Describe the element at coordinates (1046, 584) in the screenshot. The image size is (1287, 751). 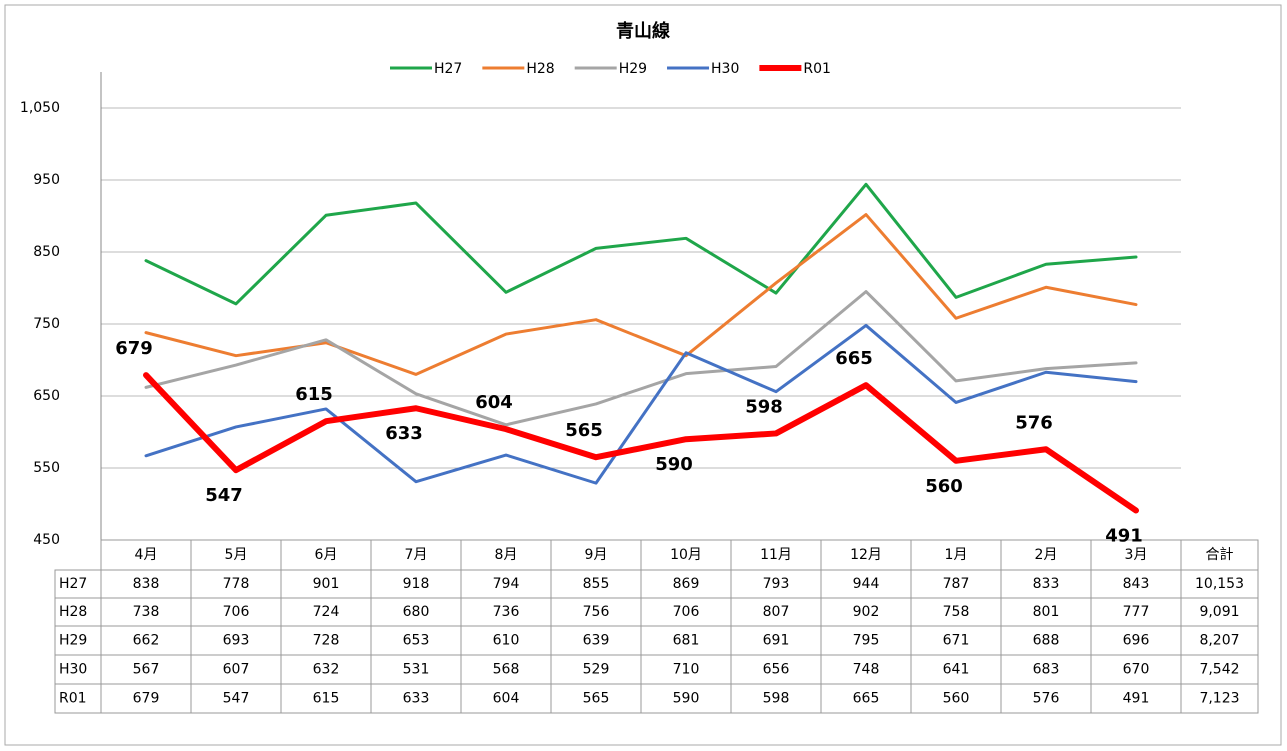
I see `table-value: 833` at that location.